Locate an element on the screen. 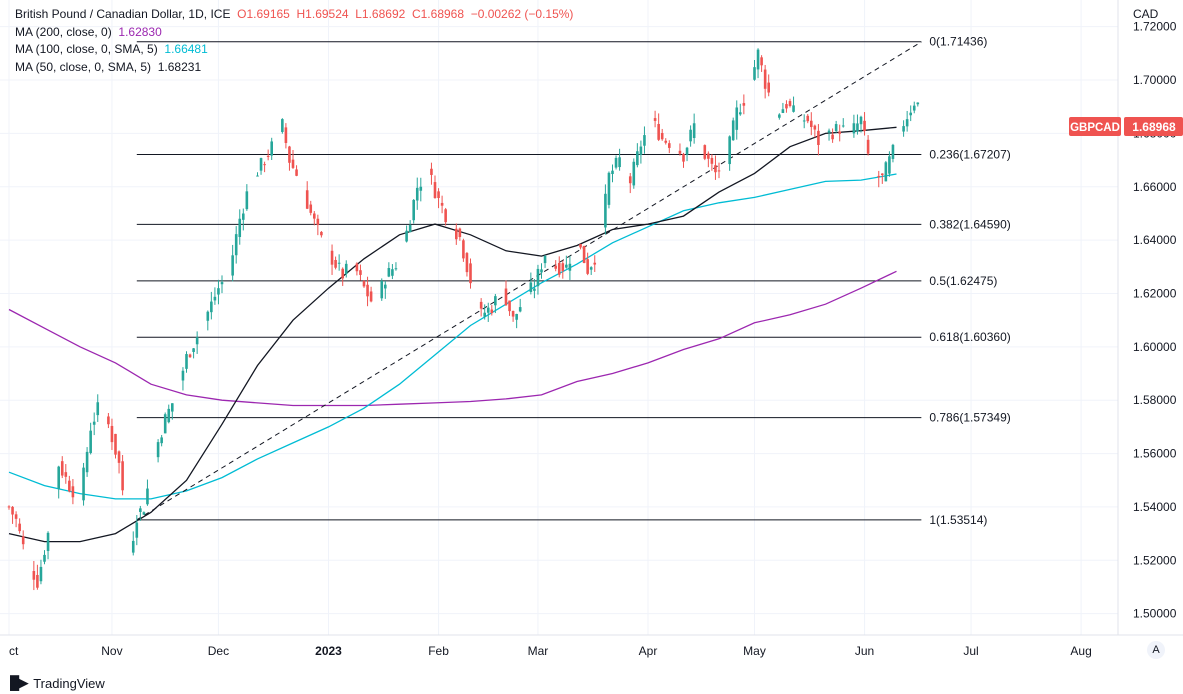 This screenshot has height=694, width=1183. ma200-line is located at coordinates (452, 338).